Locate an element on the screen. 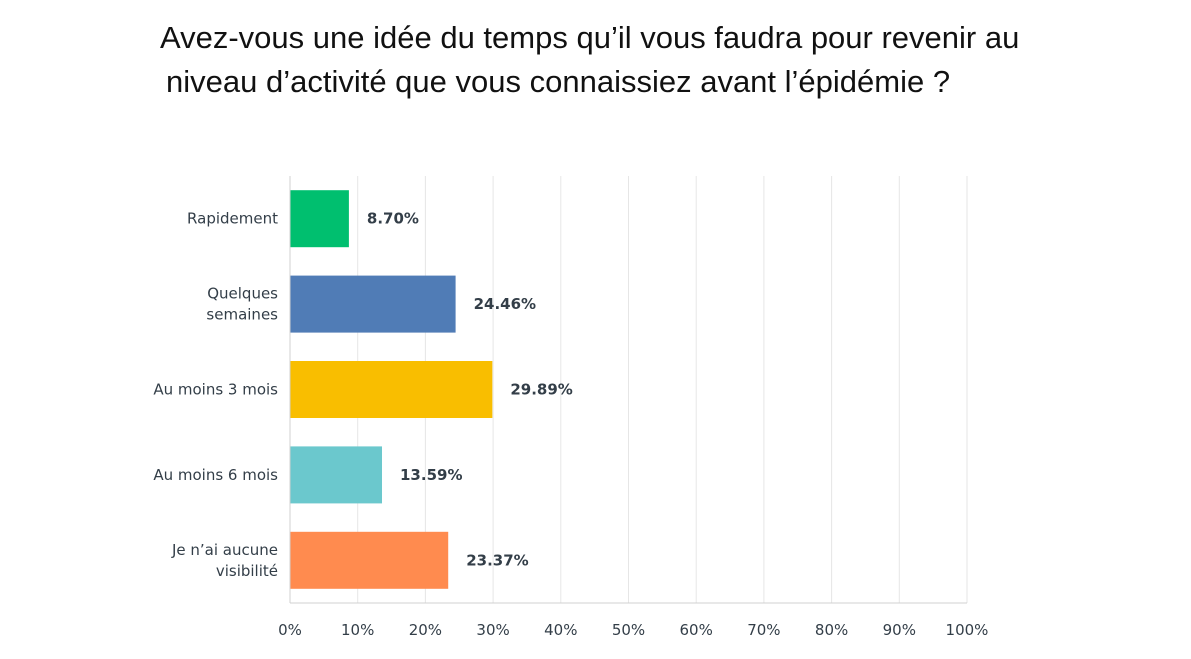  category-label-0: Rapidement is located at coordinates (232, 219).